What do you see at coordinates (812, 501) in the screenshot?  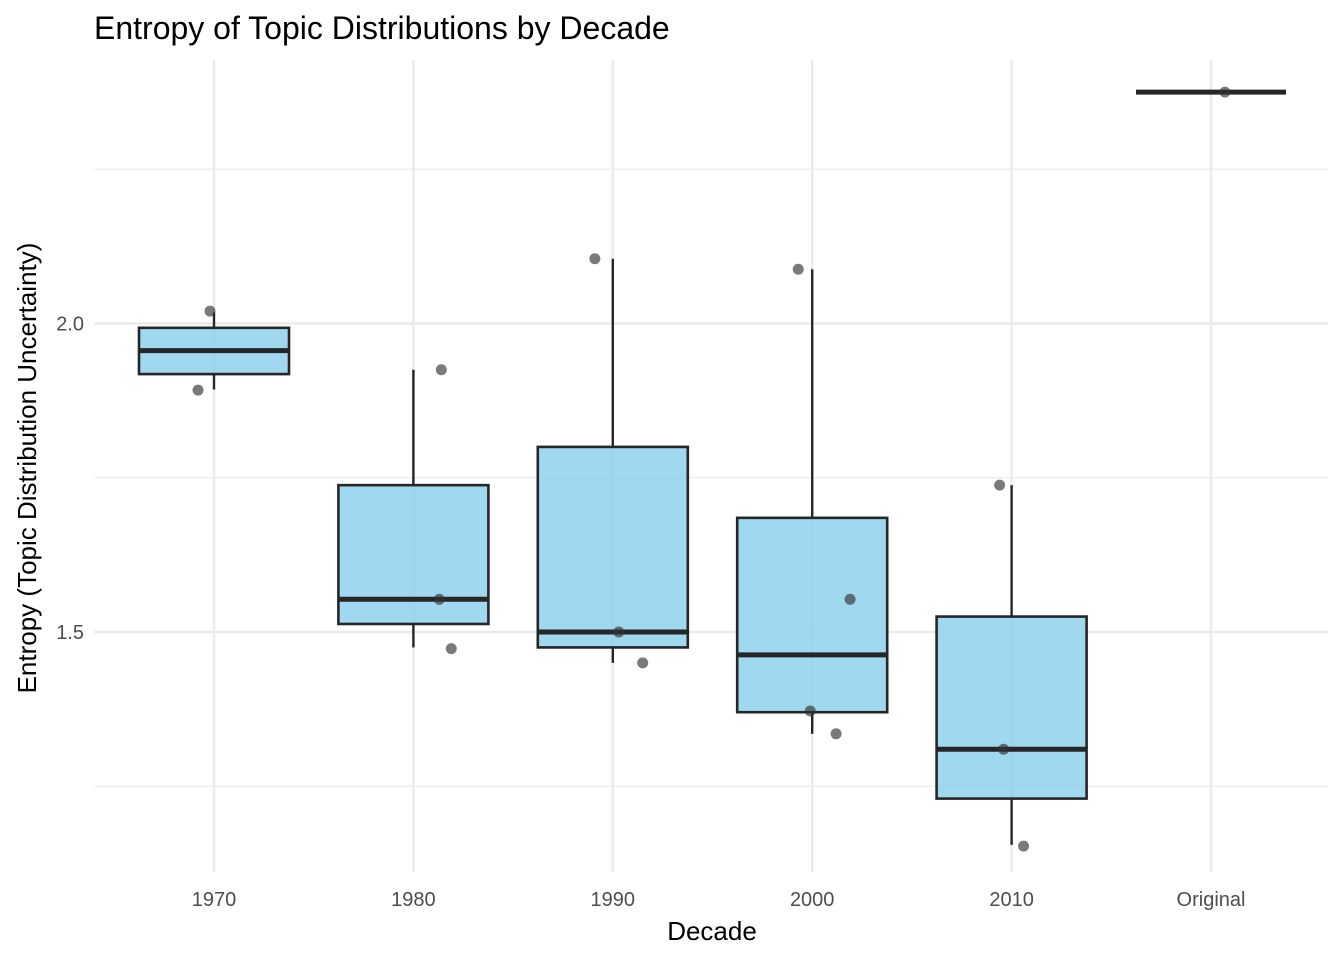 I see `box-2000` at bounding box center [812, 501].